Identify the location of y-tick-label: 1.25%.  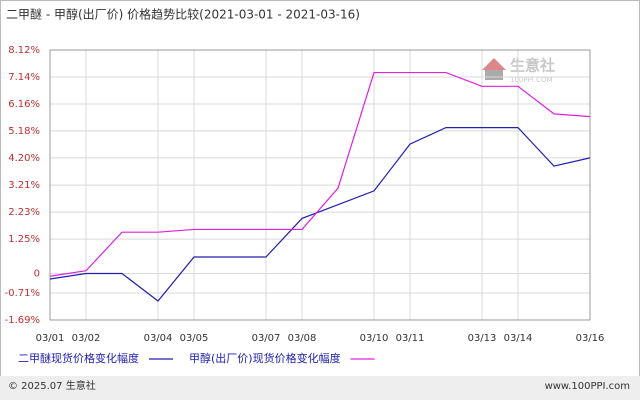
(24, 239).